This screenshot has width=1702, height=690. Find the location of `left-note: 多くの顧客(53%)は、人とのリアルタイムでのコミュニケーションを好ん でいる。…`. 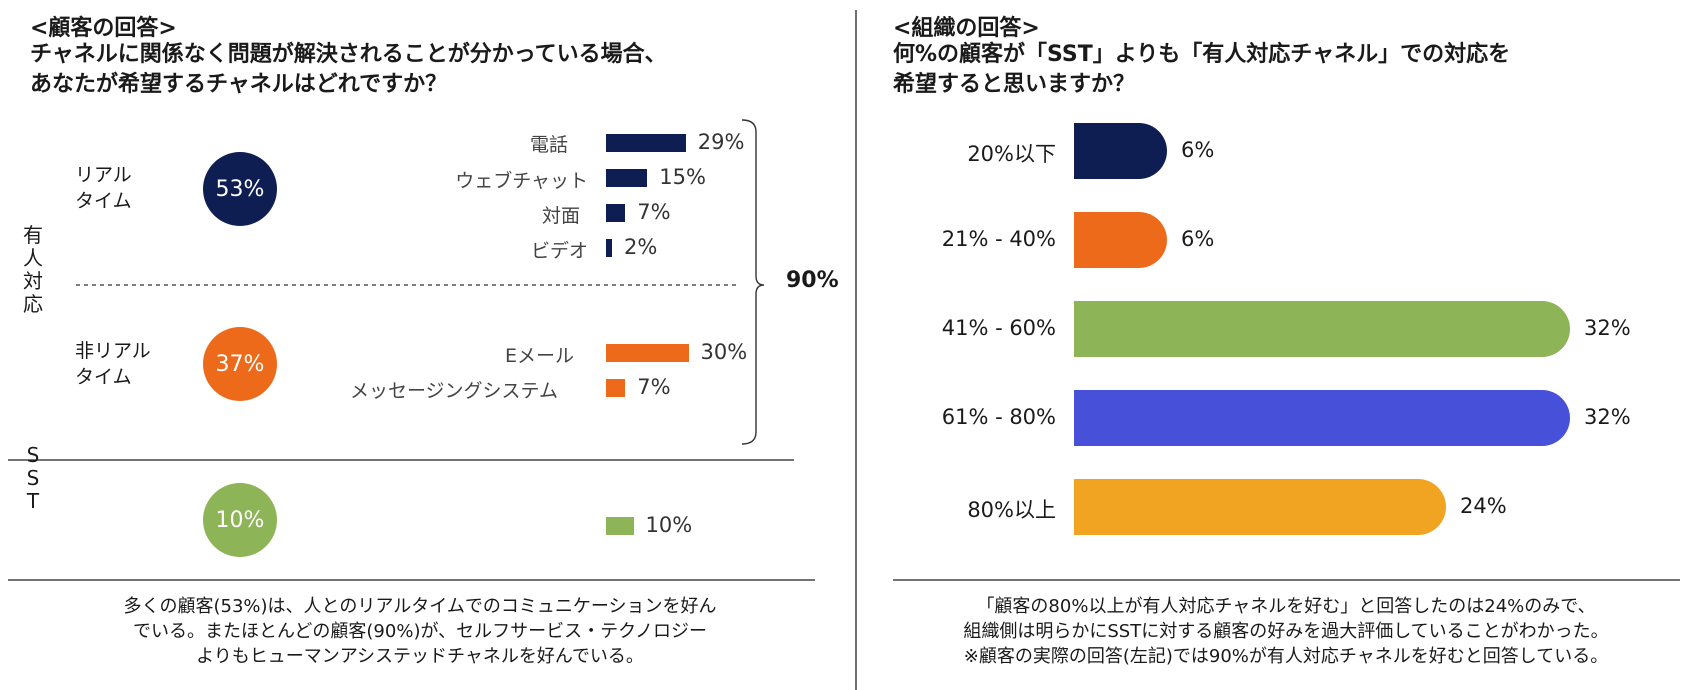

left-note: 多くの顧客(53%)は、人とのリアルタイムでのコミュニケーションを好ん でいる。… is located at coordinates (420, 631).